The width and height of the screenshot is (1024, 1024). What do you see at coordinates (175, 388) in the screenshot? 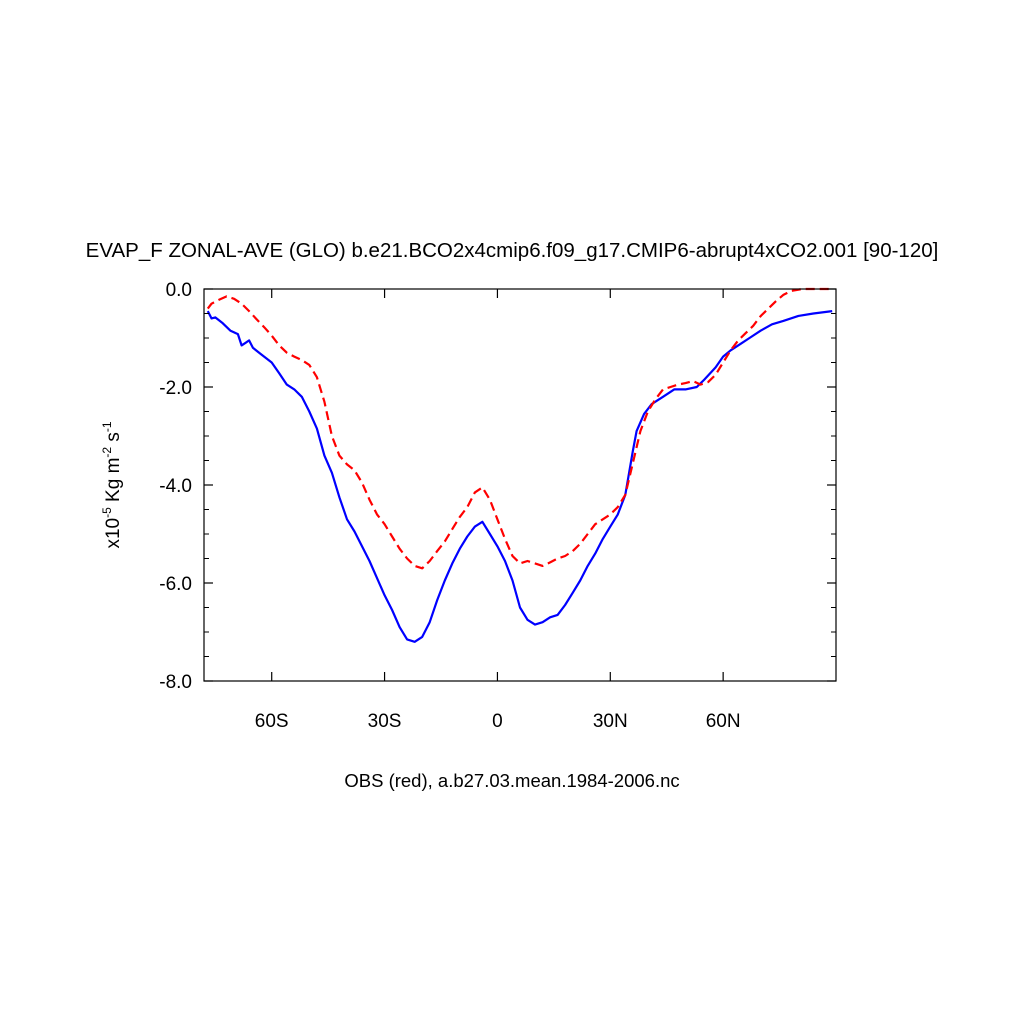
I see `y-tick-label: -2.0` at bounding box center [175, 388].